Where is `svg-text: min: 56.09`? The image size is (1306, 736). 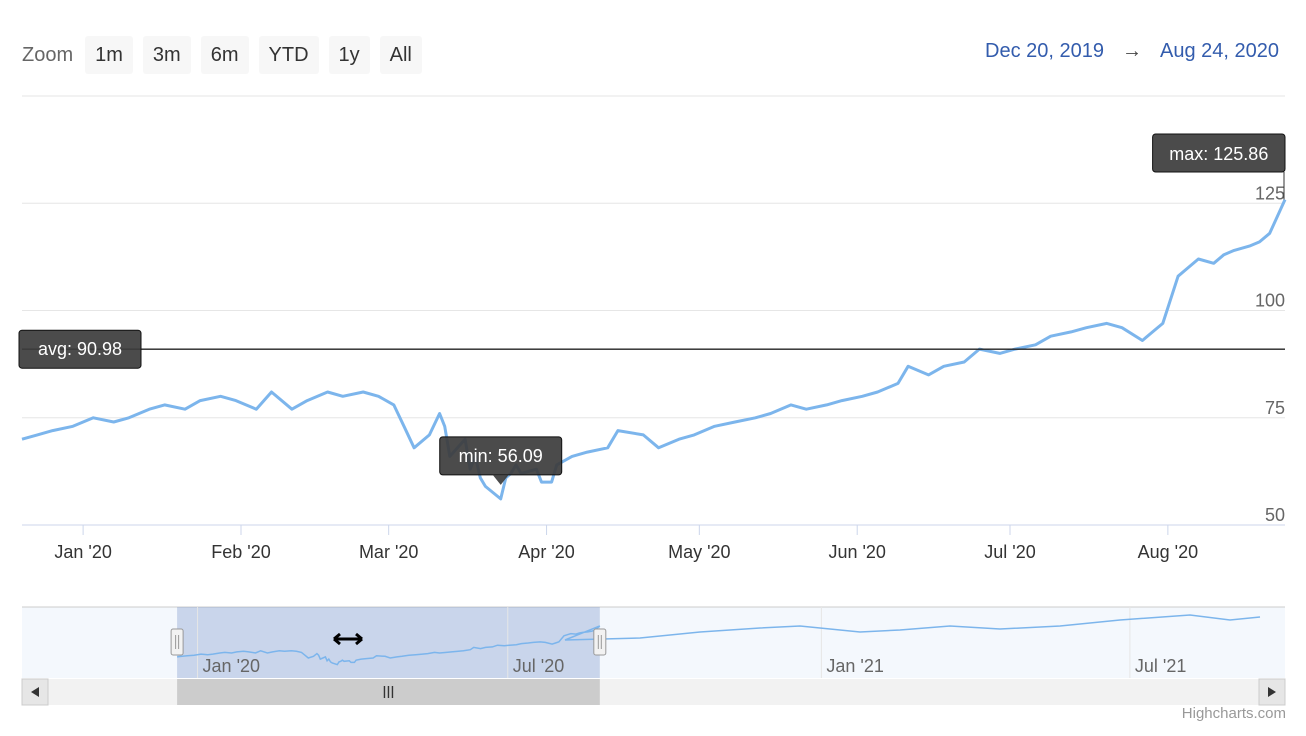
svg-text: min: 56.09 is located at coordinates (501, 456).